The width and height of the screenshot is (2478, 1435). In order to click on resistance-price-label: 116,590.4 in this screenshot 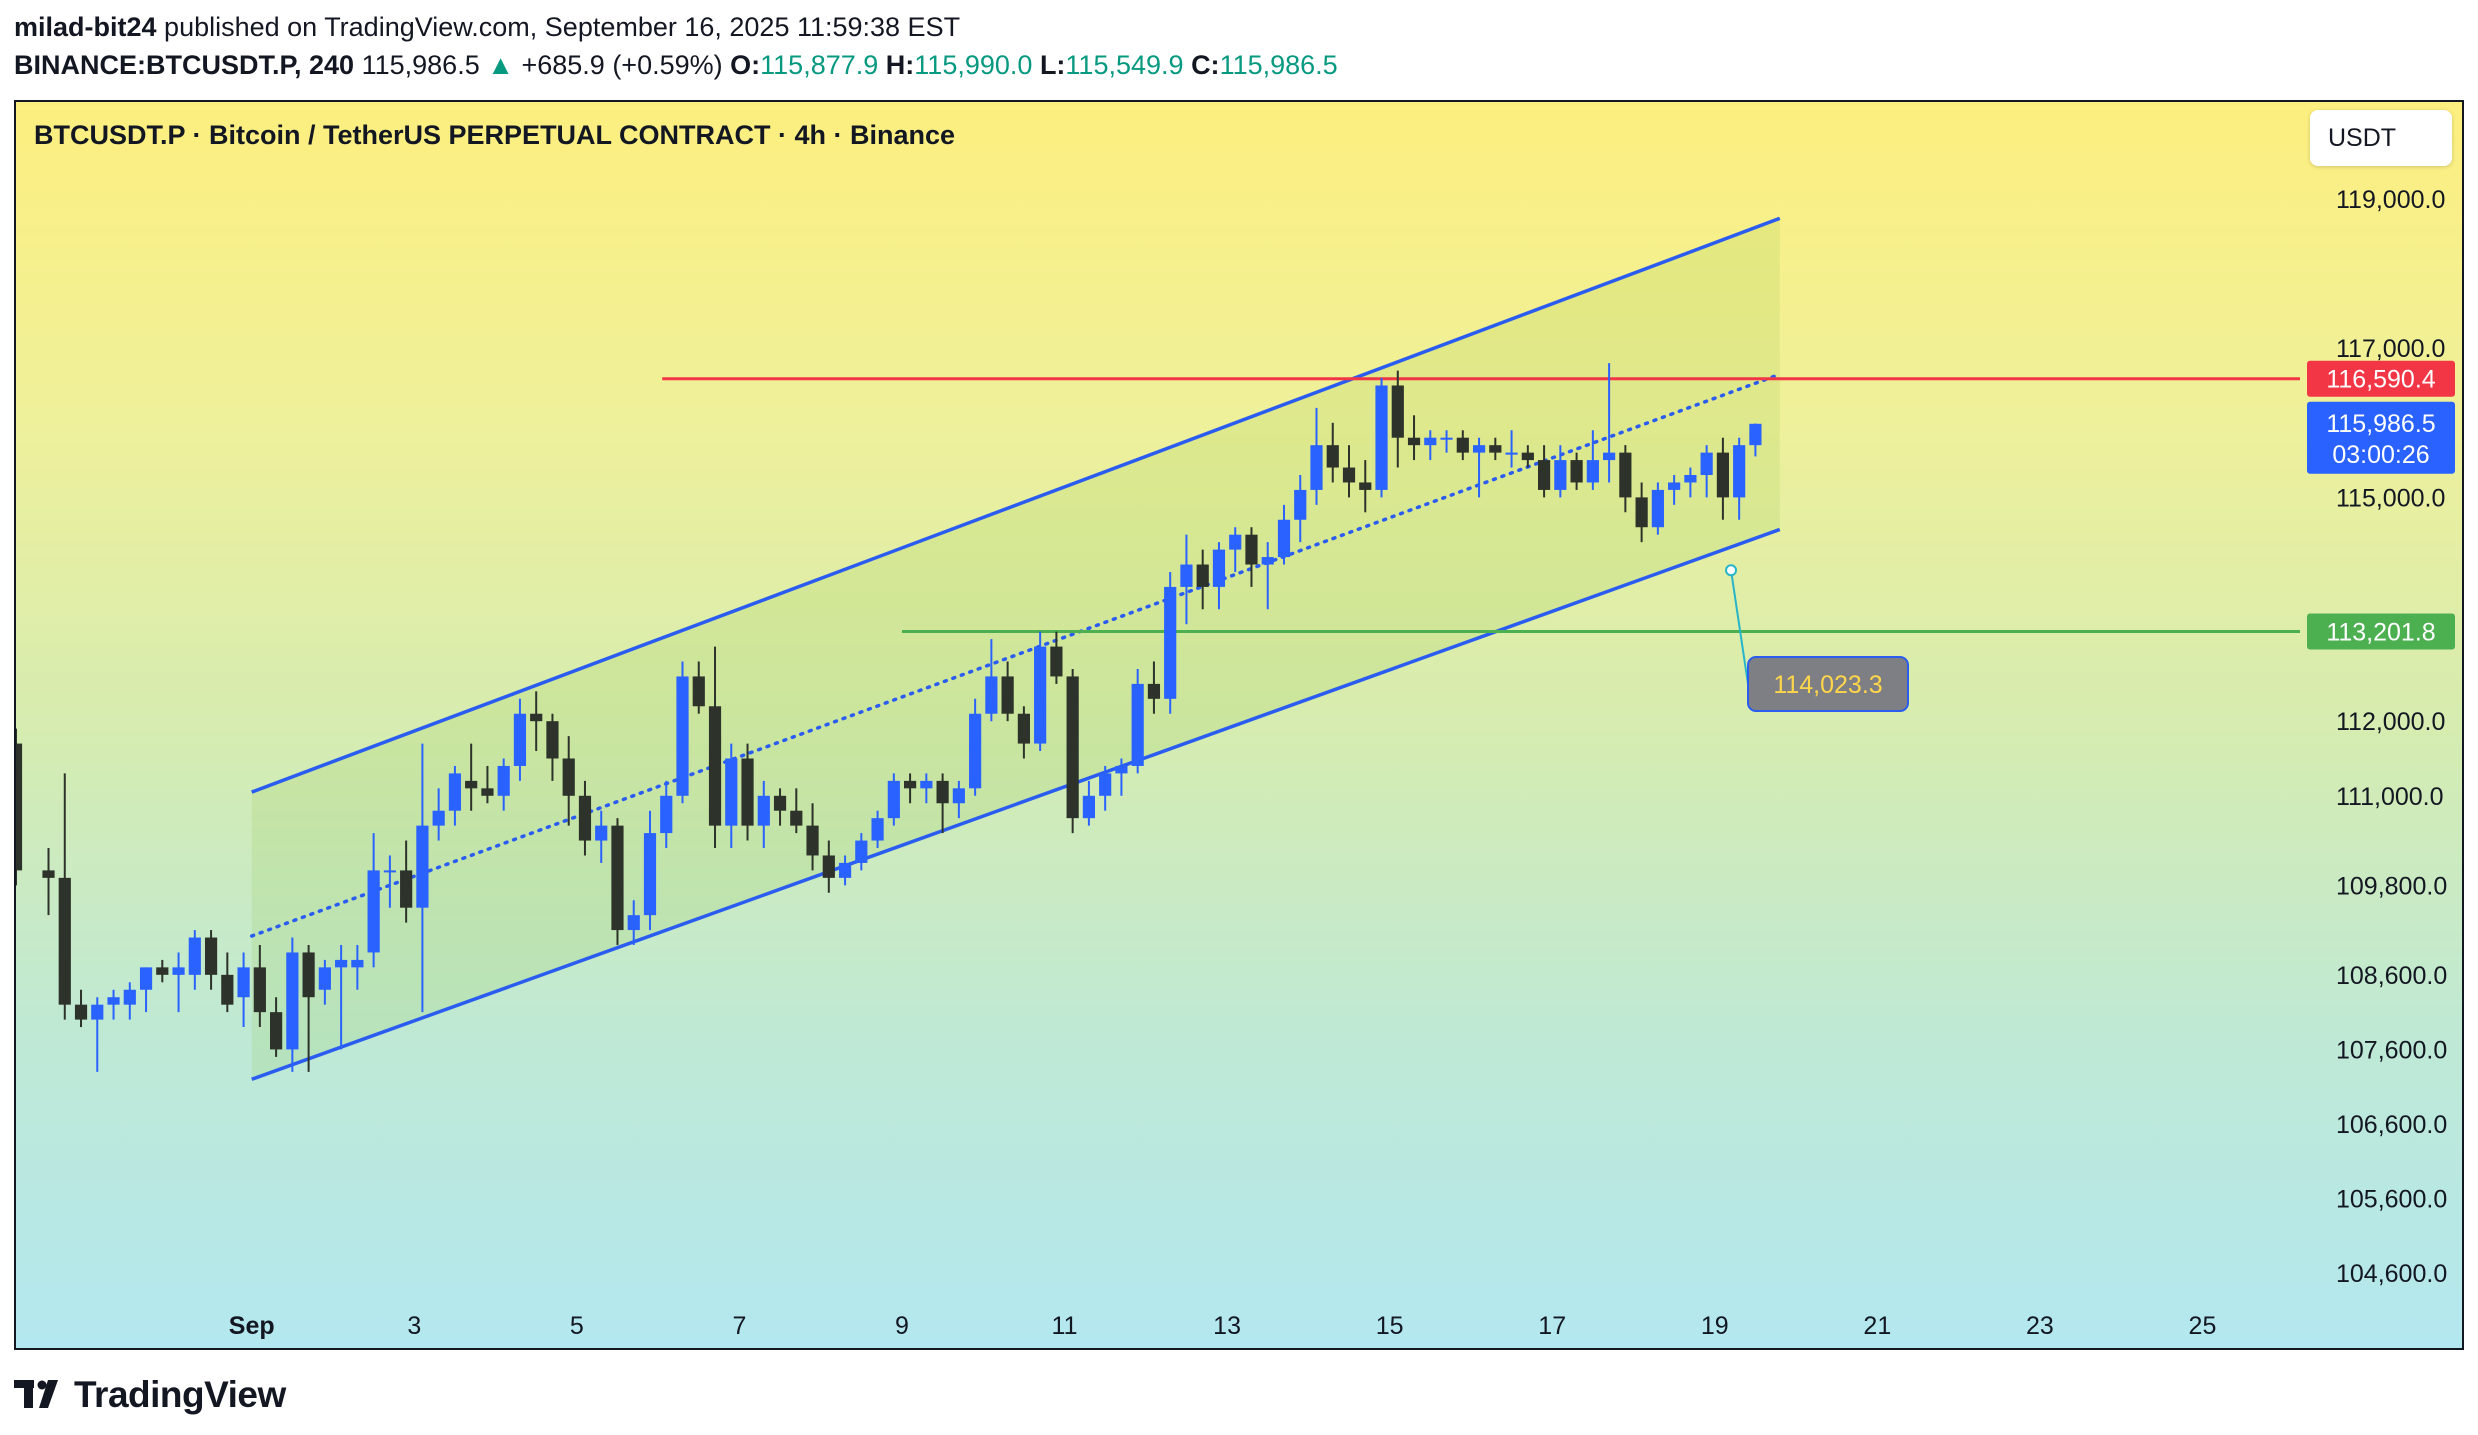, I will do `click(2380, 380)`.